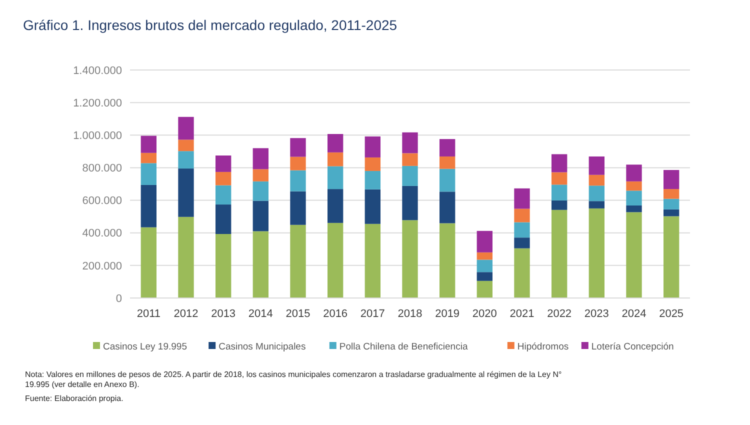  What do you see at coordinates (148, 314) in the screenshot?
I see `x-tick-label: 2011` at bounding box center [148, 314].